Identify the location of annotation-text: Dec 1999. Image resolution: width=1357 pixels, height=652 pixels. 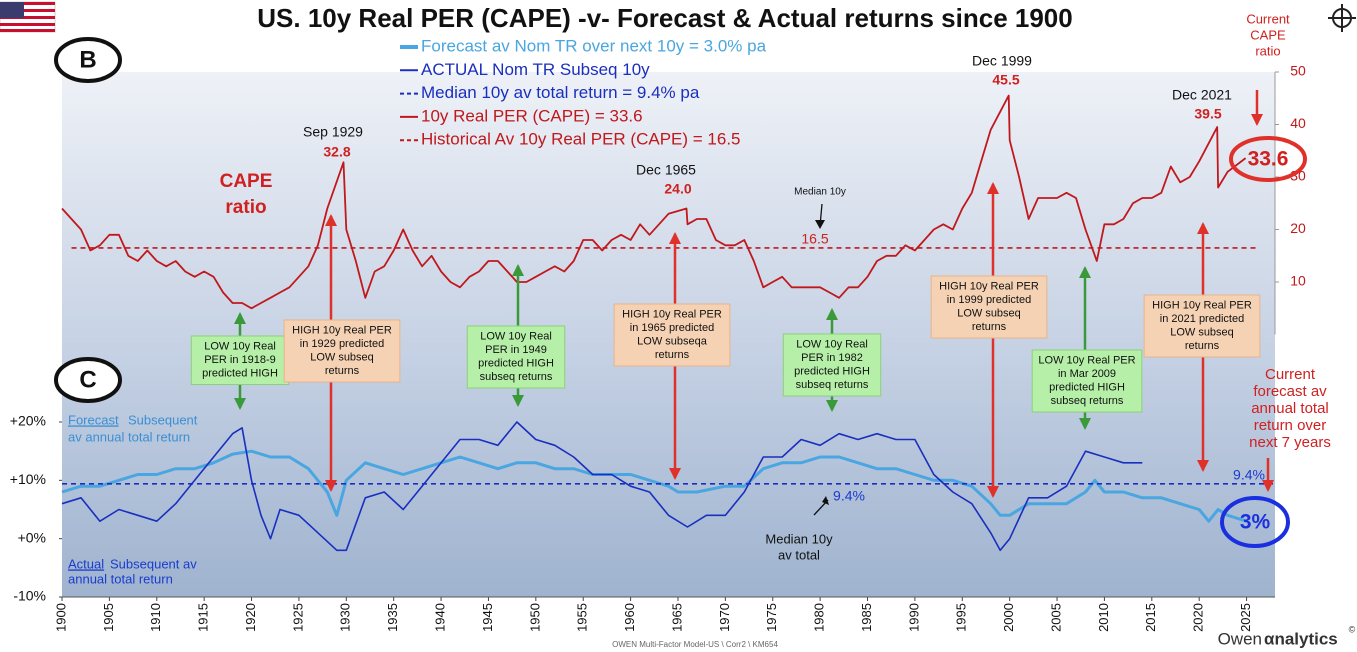
(1002, 61).